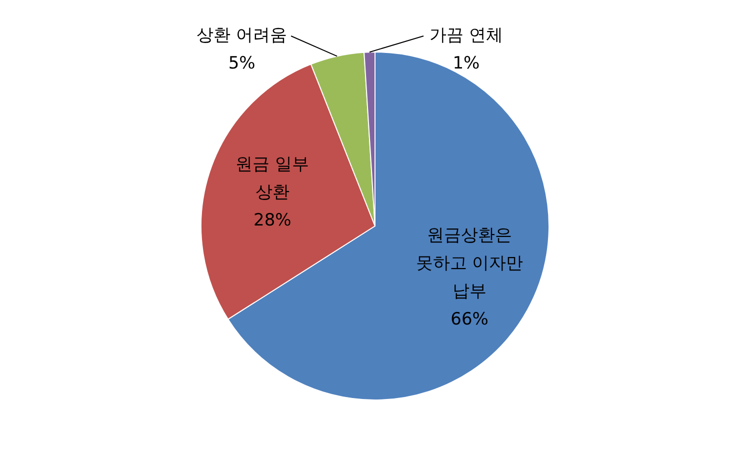 Image resolution: width=750 pixels, height=450 pixels. Describe the element at coordinates (273, 178) in the screenshot. I see `slice-label: 원금 일부 상환` at that location.